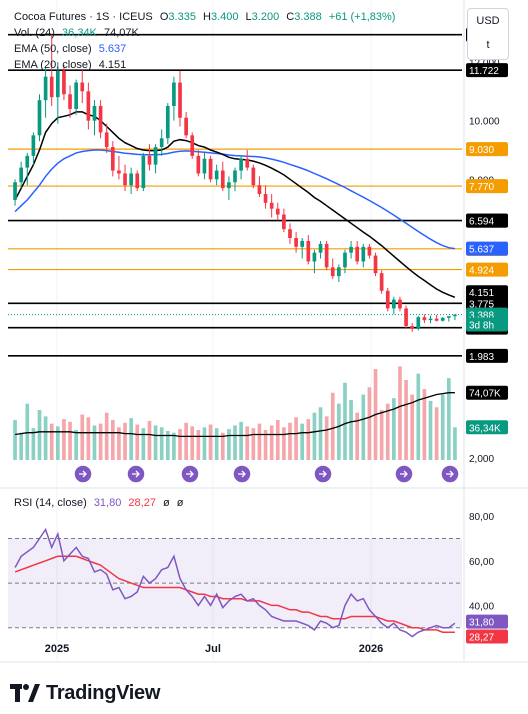 This screenshot has width=528, height=714. Describe the element at coordinates (101, 503) in the screenshot. I see `rsi-legend: RSI (14, close) 31,80 28,27 ø ø` at that location.